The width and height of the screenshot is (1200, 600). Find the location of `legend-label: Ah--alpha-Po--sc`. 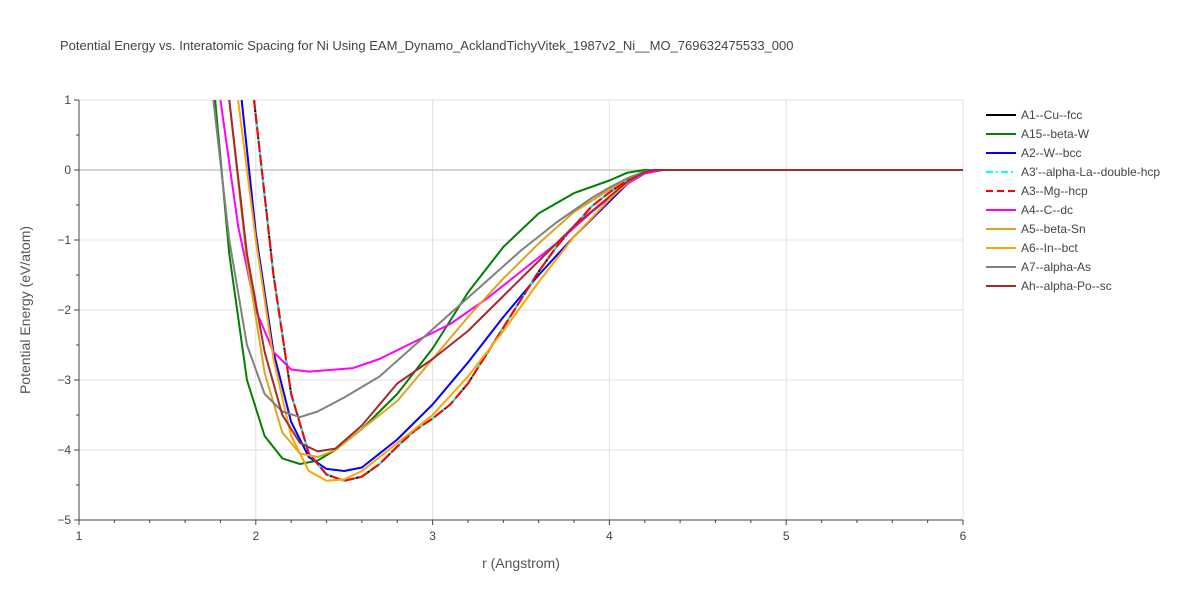

legend-label: Ah--alpha-Po--sc is located at coordinates (1066, 286).